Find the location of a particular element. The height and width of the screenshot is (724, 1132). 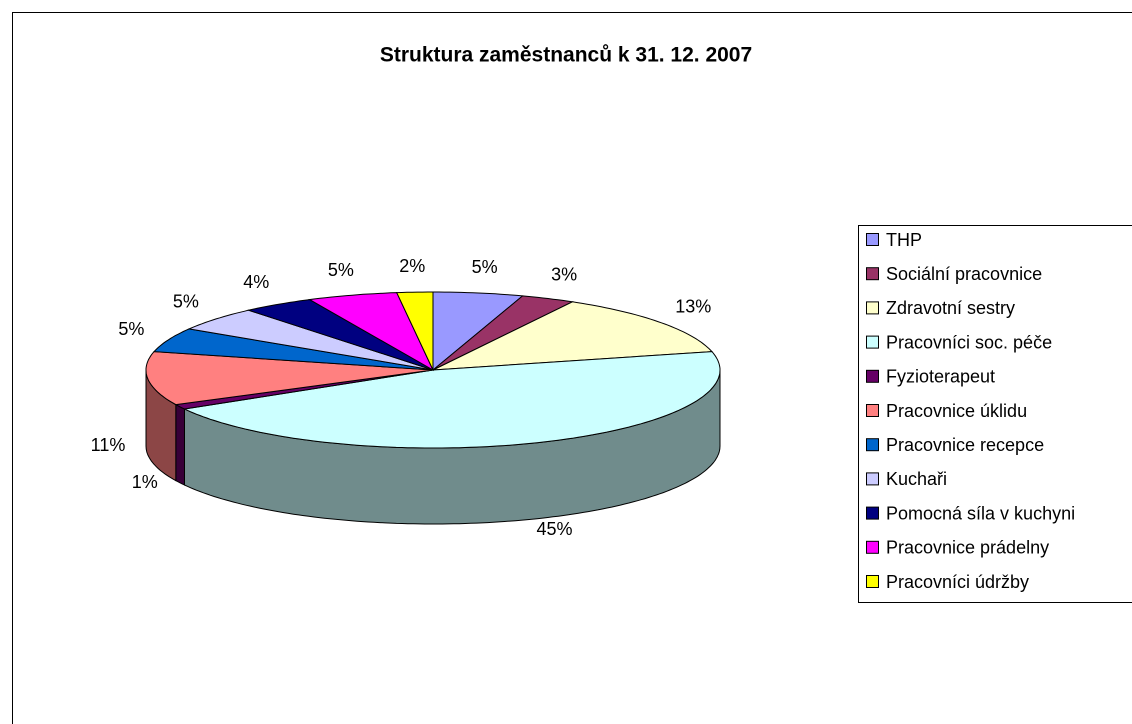

legend-label: Pracovnice prádelny is located at coordinates (967, 548).